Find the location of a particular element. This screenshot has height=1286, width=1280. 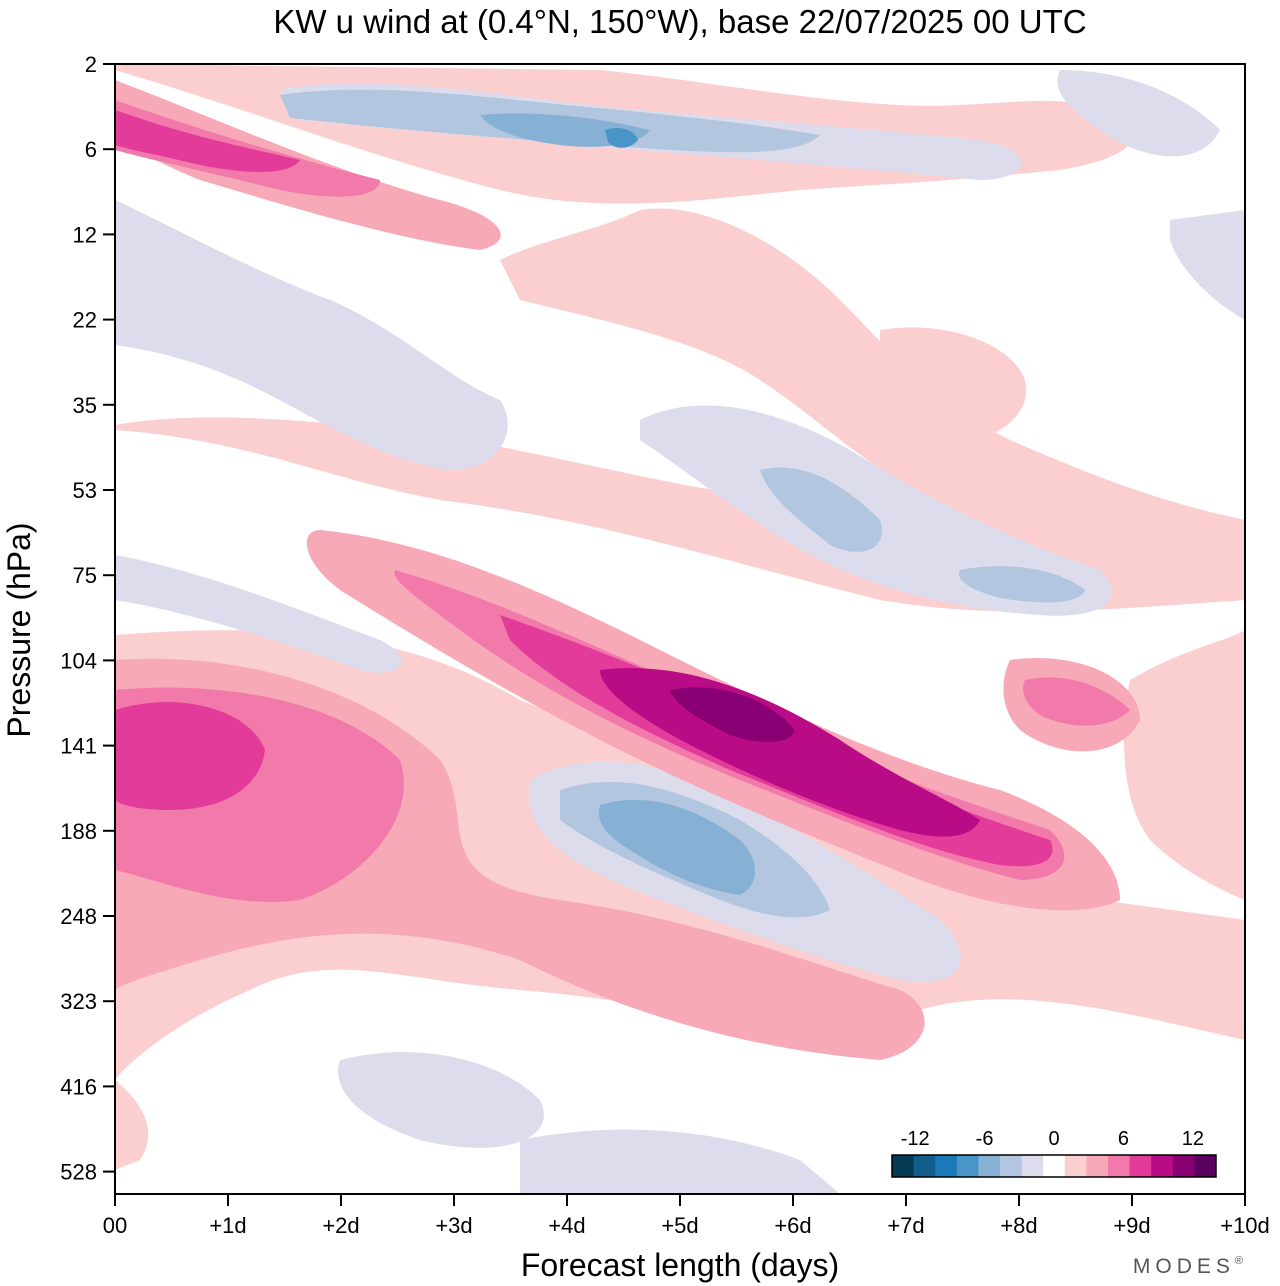

y-tick-label: 75 is located at coordinates (85, 575).